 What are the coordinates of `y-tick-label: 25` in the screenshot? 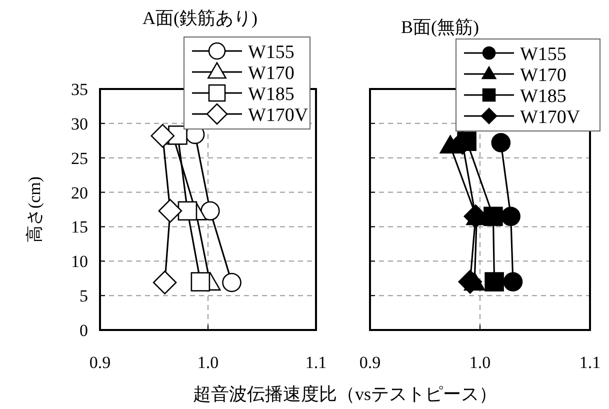 It's located at (79, 158).